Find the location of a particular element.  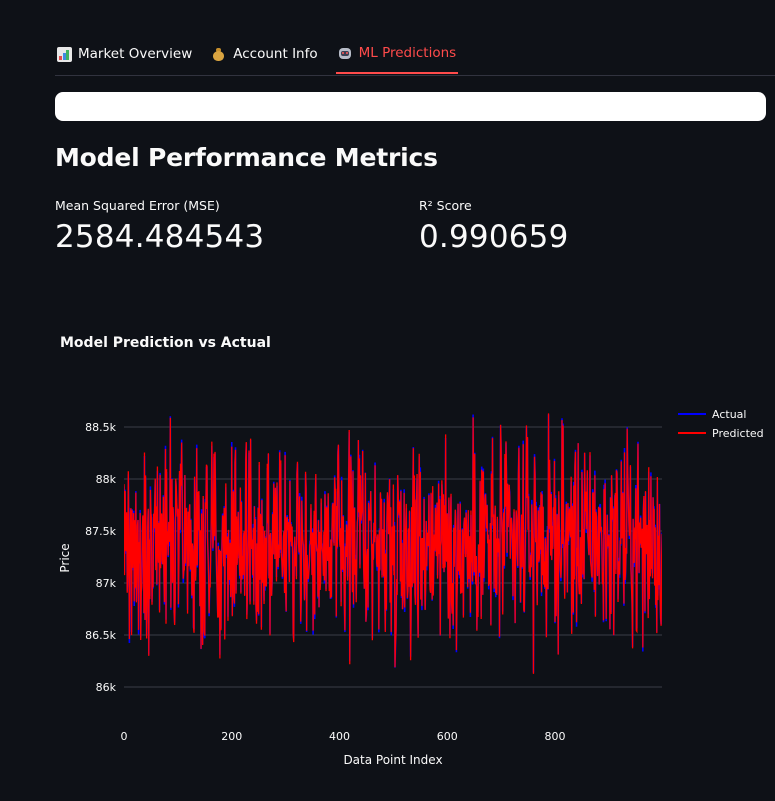

legend-label: Predicted is located at coordinates (738, 433).